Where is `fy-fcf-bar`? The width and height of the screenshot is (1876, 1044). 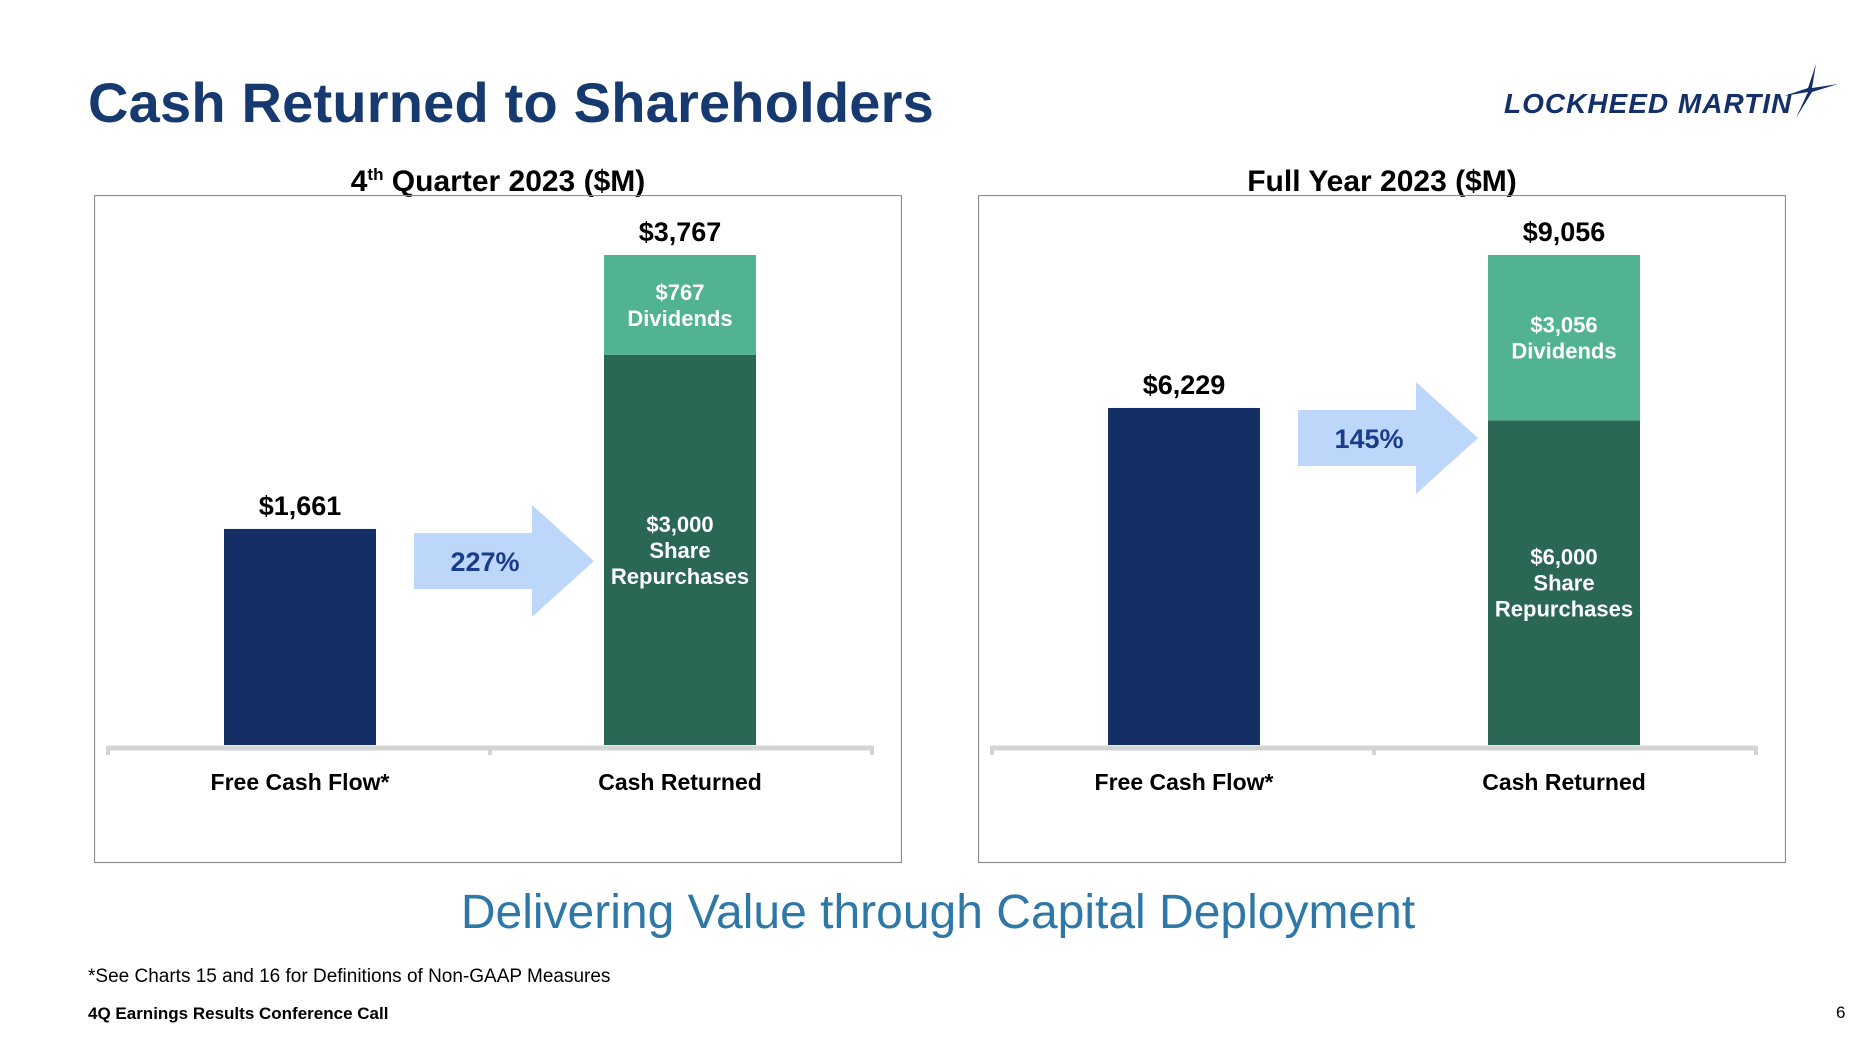
fy-fcf-bar is located at coordinates (1184, 576).